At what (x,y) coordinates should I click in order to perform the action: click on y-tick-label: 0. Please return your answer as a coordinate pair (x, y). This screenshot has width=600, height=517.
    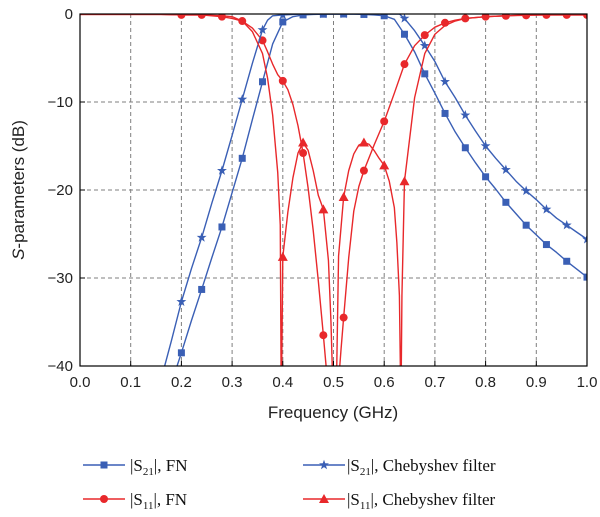
    Looking at the image, I should click on (69, 14).